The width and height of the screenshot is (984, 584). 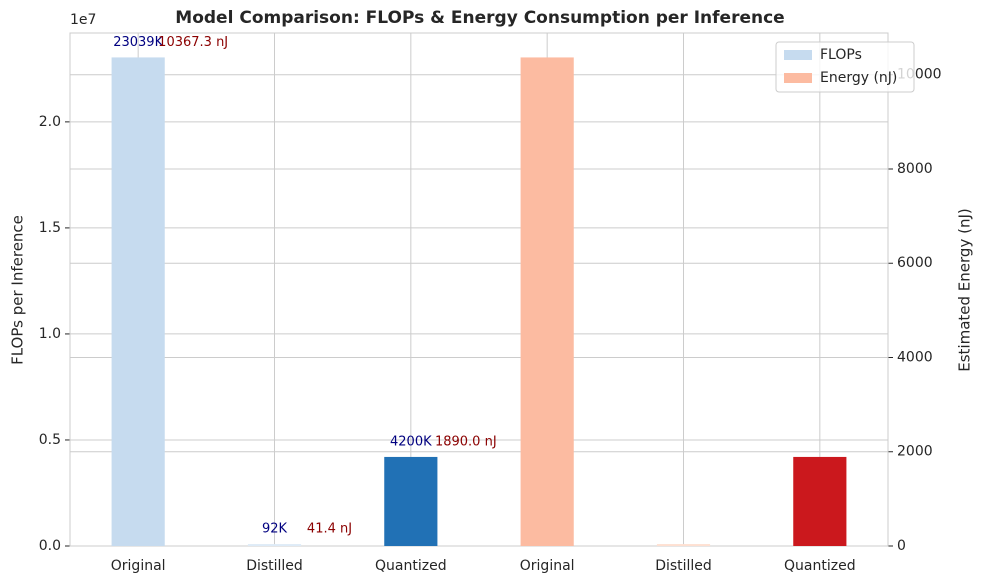 I want to click on y2-tick-label: 0, so click(x=901, y=546).